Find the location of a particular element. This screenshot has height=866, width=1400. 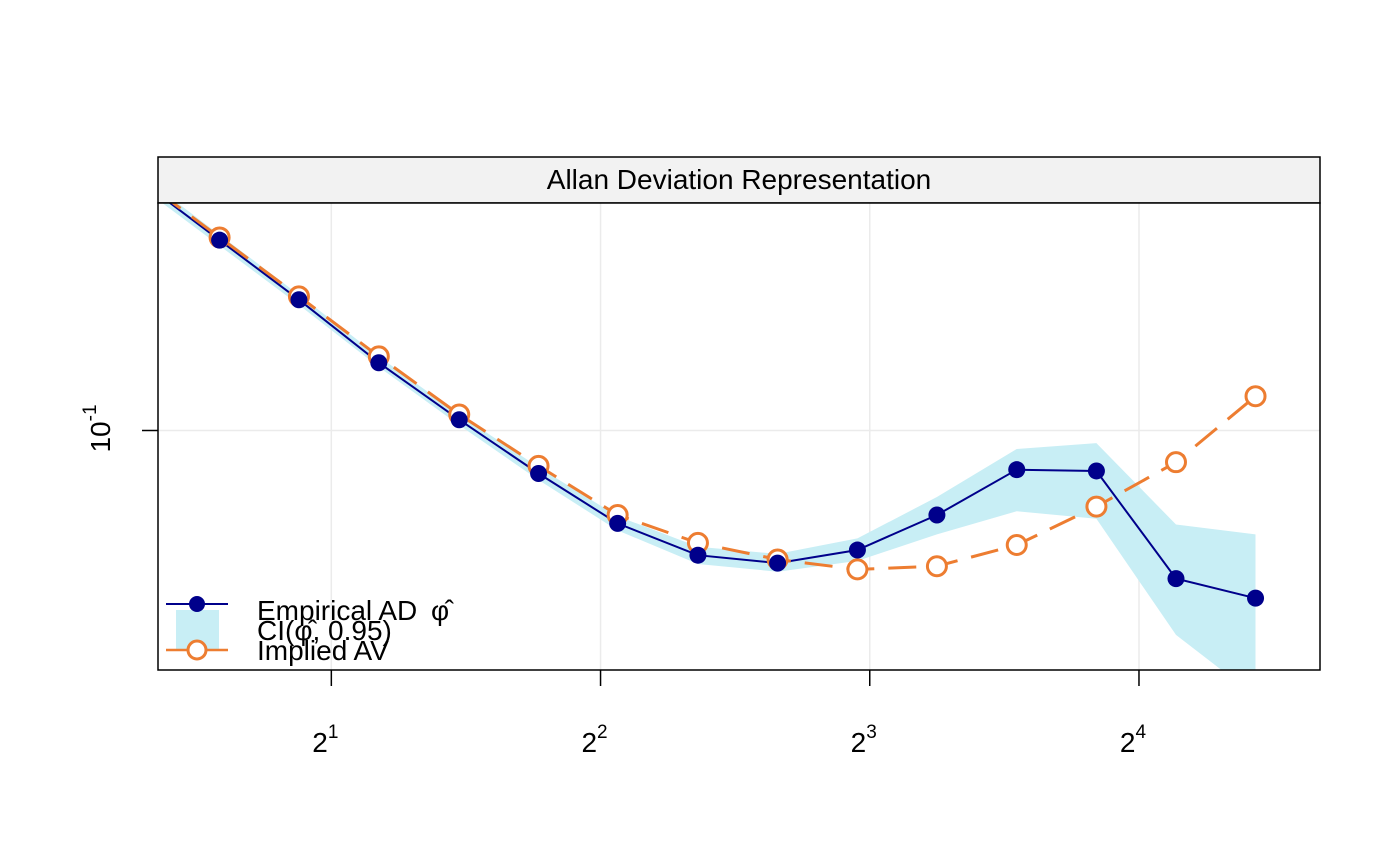

y-tick-label: 10-1 is located at coordinates (98, 428).